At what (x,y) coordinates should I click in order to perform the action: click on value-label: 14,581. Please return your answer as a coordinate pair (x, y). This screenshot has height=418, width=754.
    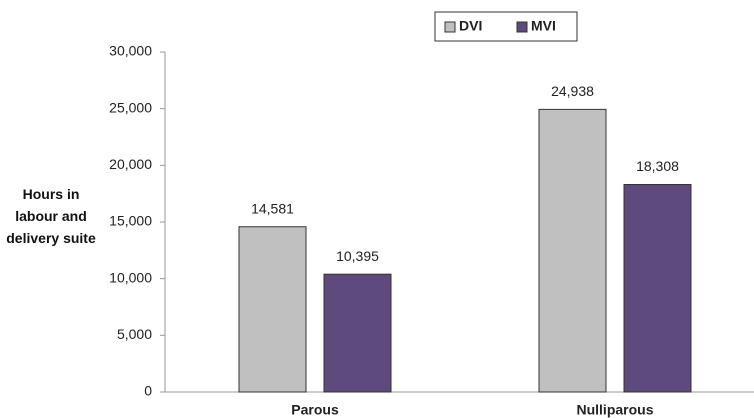
    Looking at the image, I should click on (272, 208).